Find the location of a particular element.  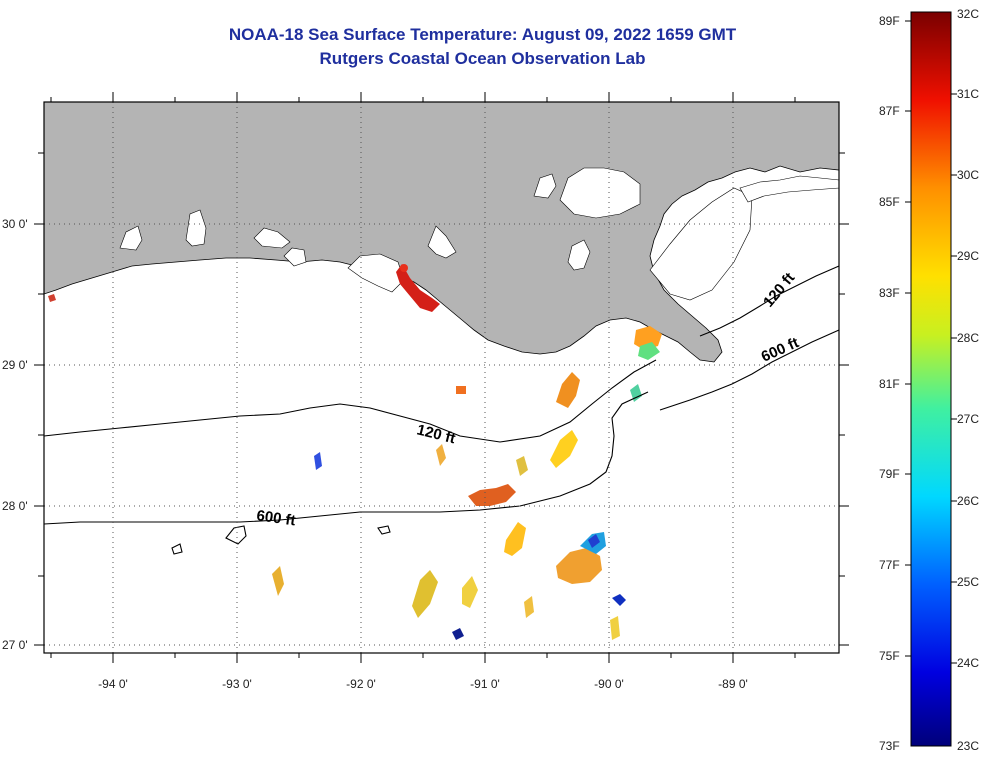

lat-label: 28 0' is located at coordinates (15, 506).